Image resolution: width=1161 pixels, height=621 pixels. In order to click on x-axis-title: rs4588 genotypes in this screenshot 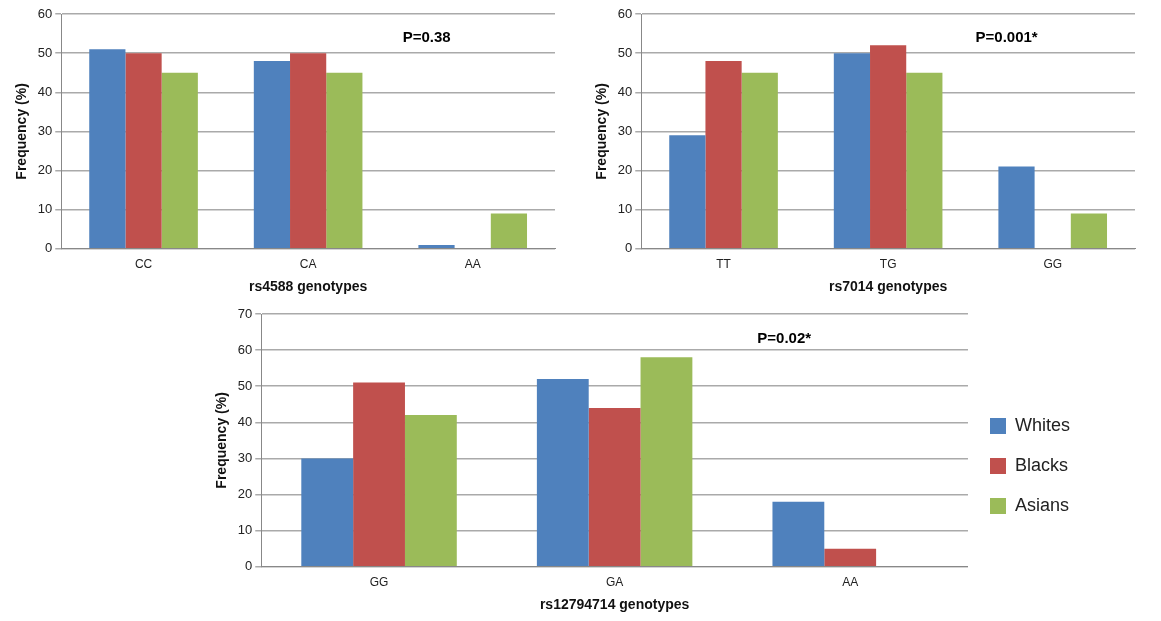, I will do `click(308, 286)`.